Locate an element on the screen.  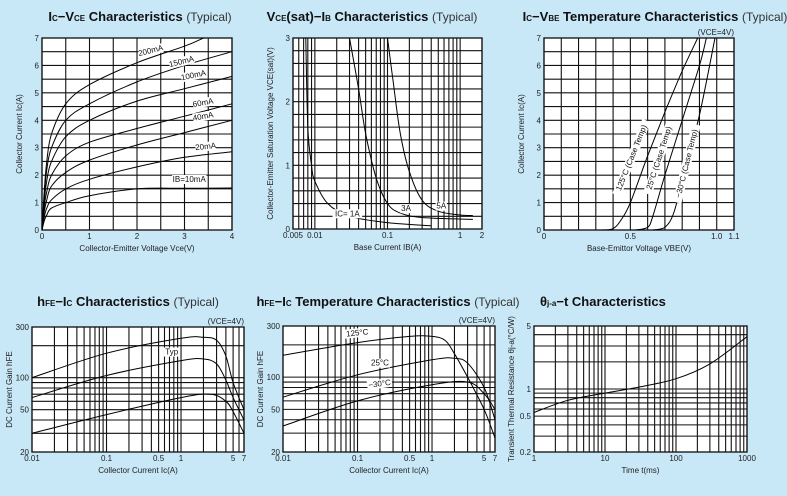
title-part: −t Characteristics is located at coordinates (610, 301).